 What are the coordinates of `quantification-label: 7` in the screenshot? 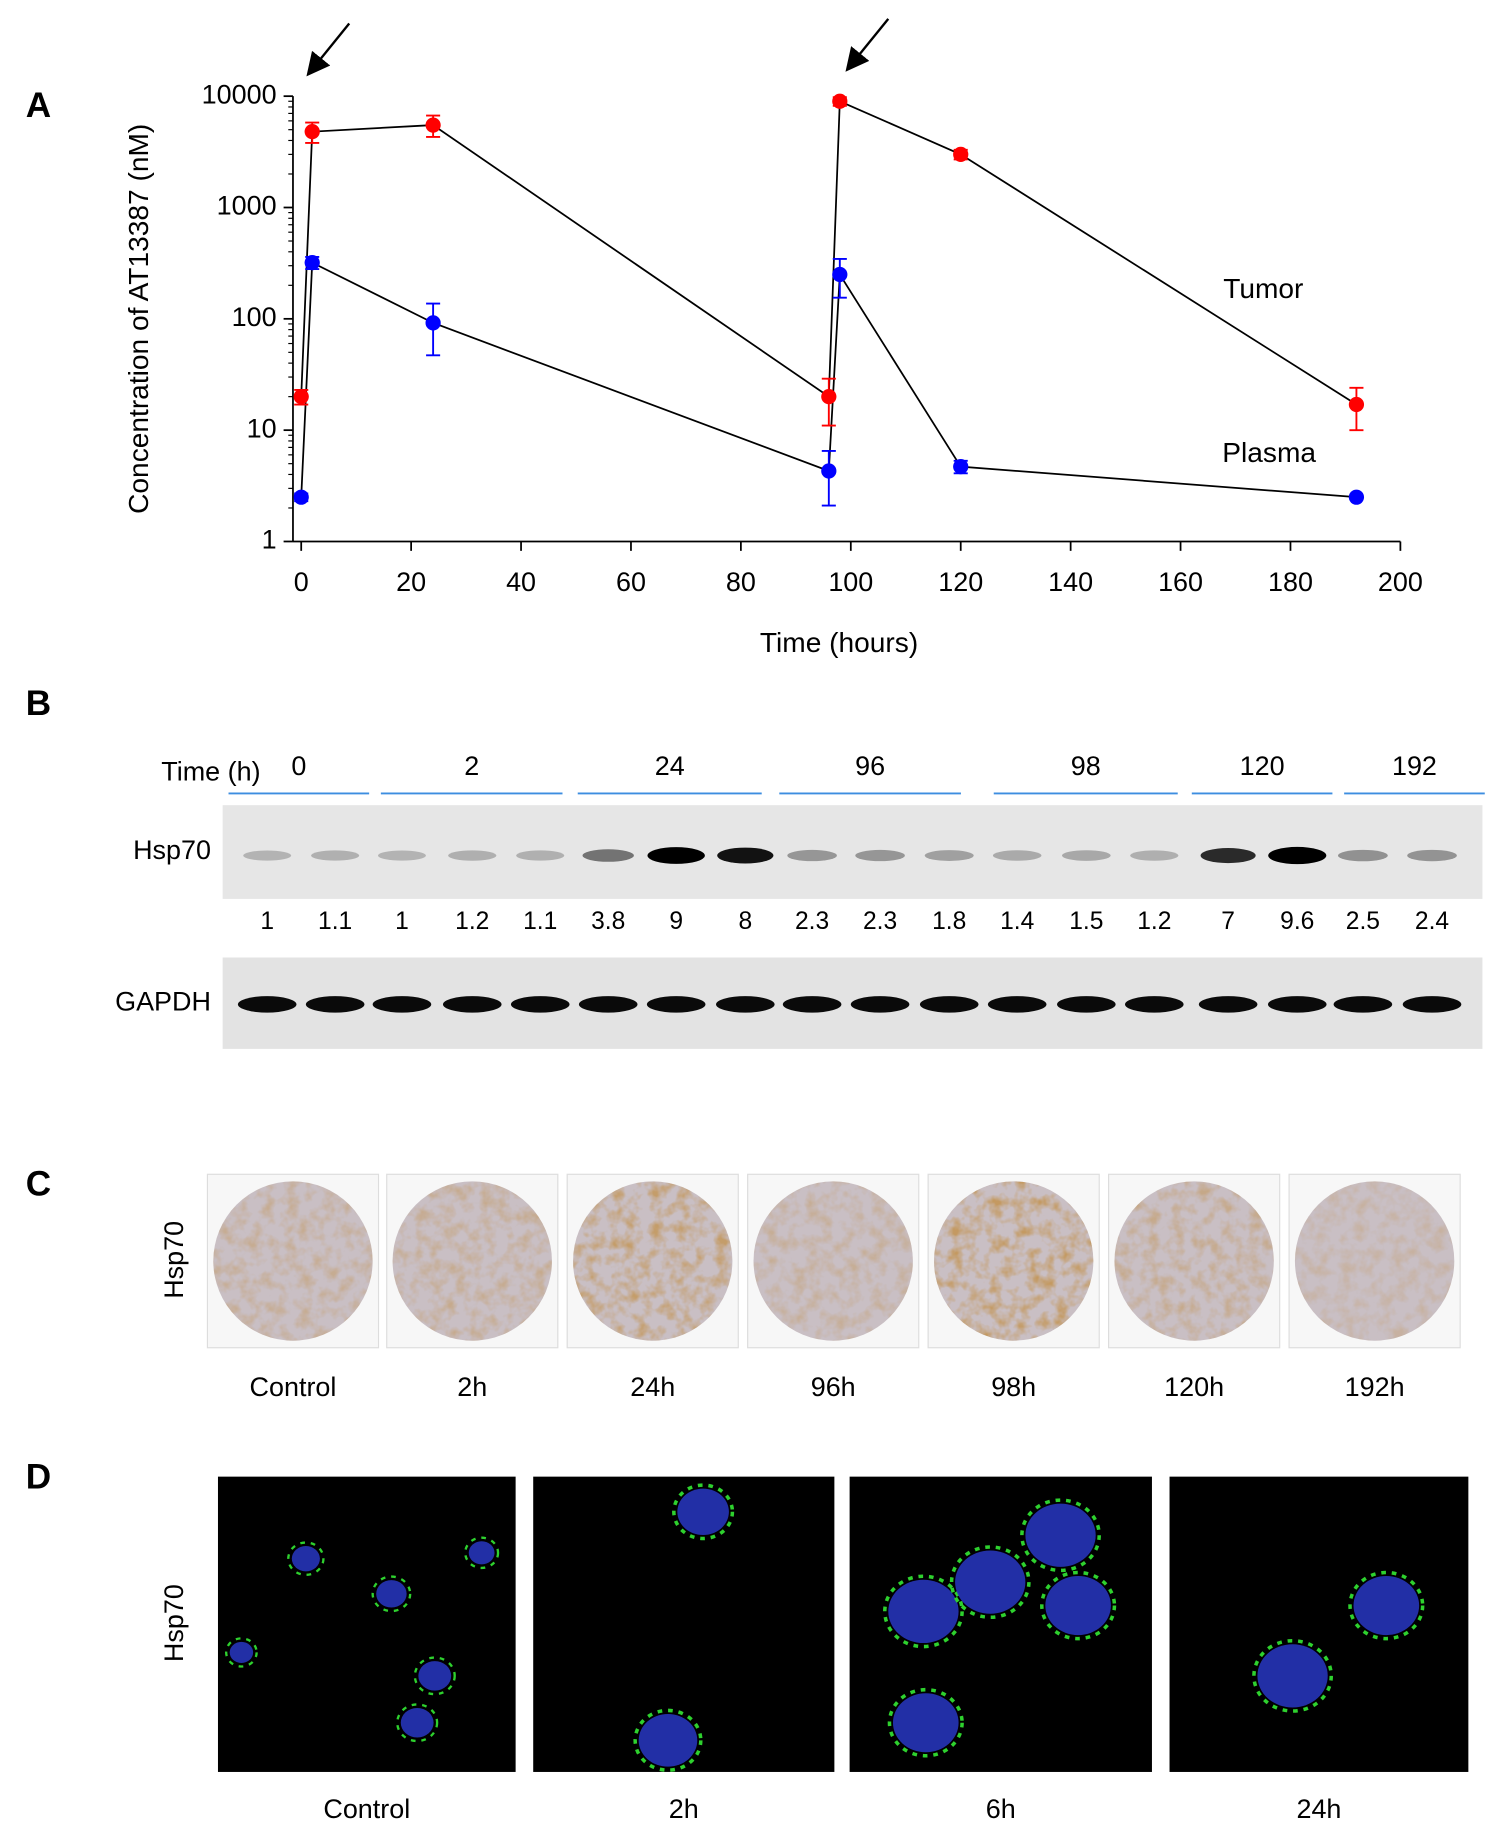 It's located at (1228, 921).